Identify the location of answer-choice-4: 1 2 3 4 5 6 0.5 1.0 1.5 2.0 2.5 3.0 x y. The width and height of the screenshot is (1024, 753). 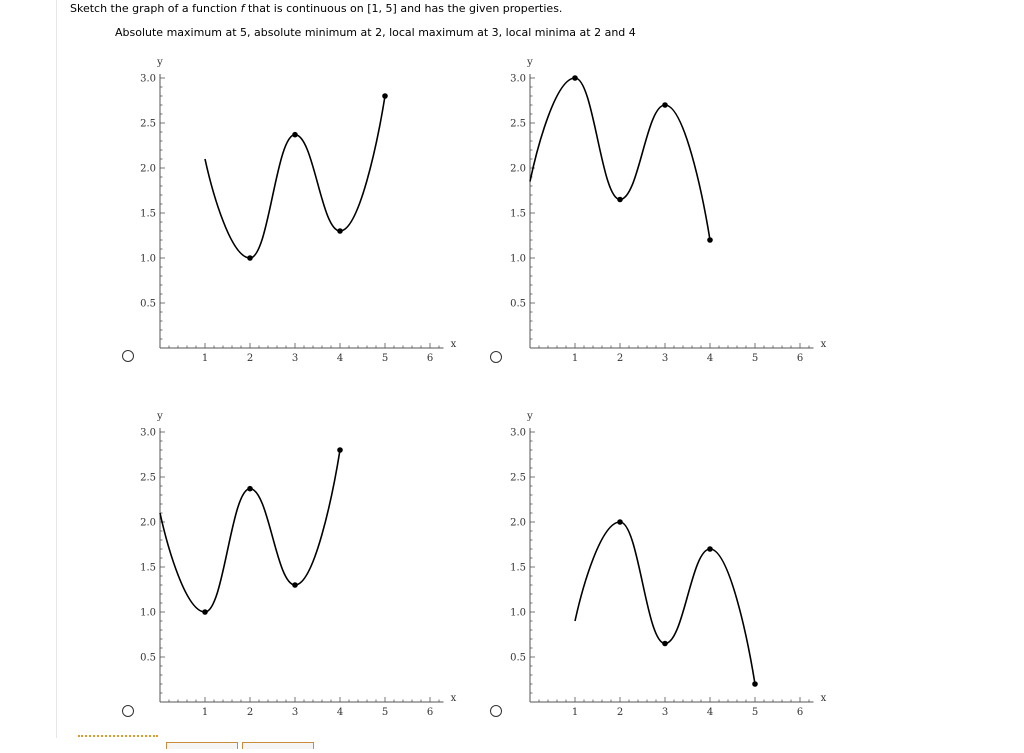
(658, 564).